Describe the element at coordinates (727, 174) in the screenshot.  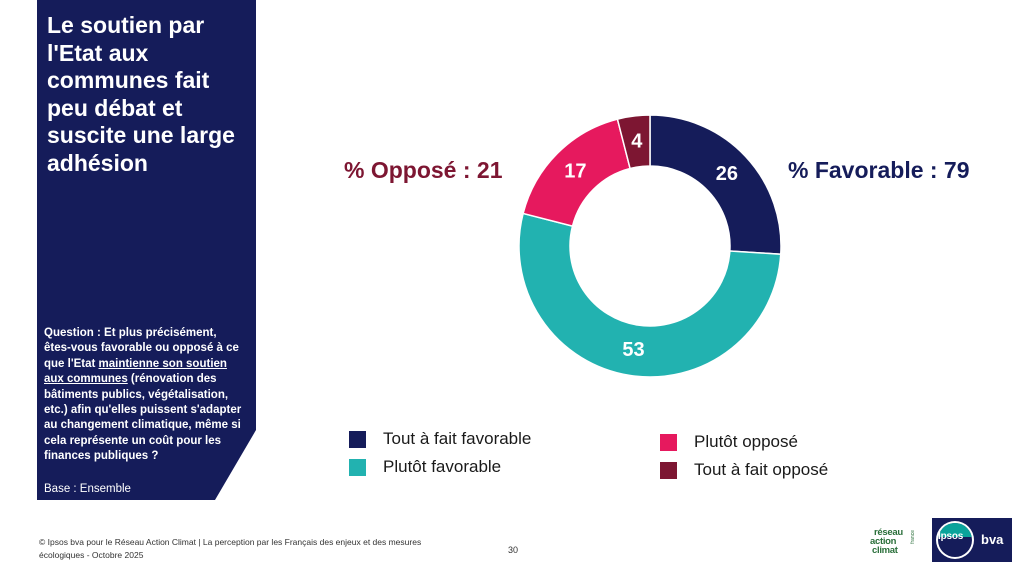
I see `donut-label-0: 26` at that location.